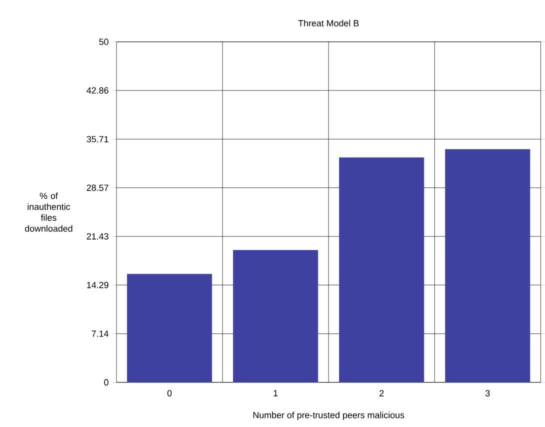 This screenshot has height=427, width=545. What do you see at coordinates (97, 285) in the screenshot?
I see `y-tick-label: 14.29` at bounding box center [97, 285].